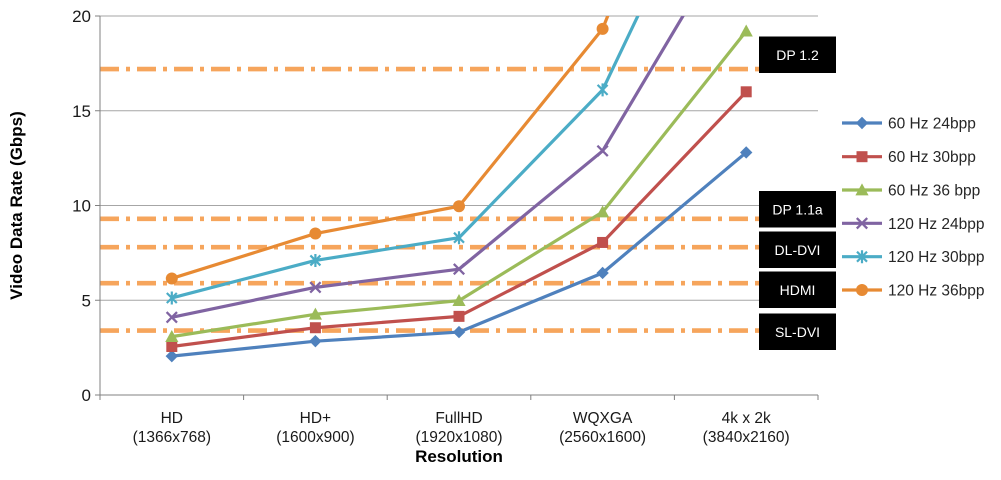 The image size is (1001, 480). What do you see at coordinates (81, 16) in the screenshot?
I see `y-tick-label-20: 20` at bounding box center [81, 16].